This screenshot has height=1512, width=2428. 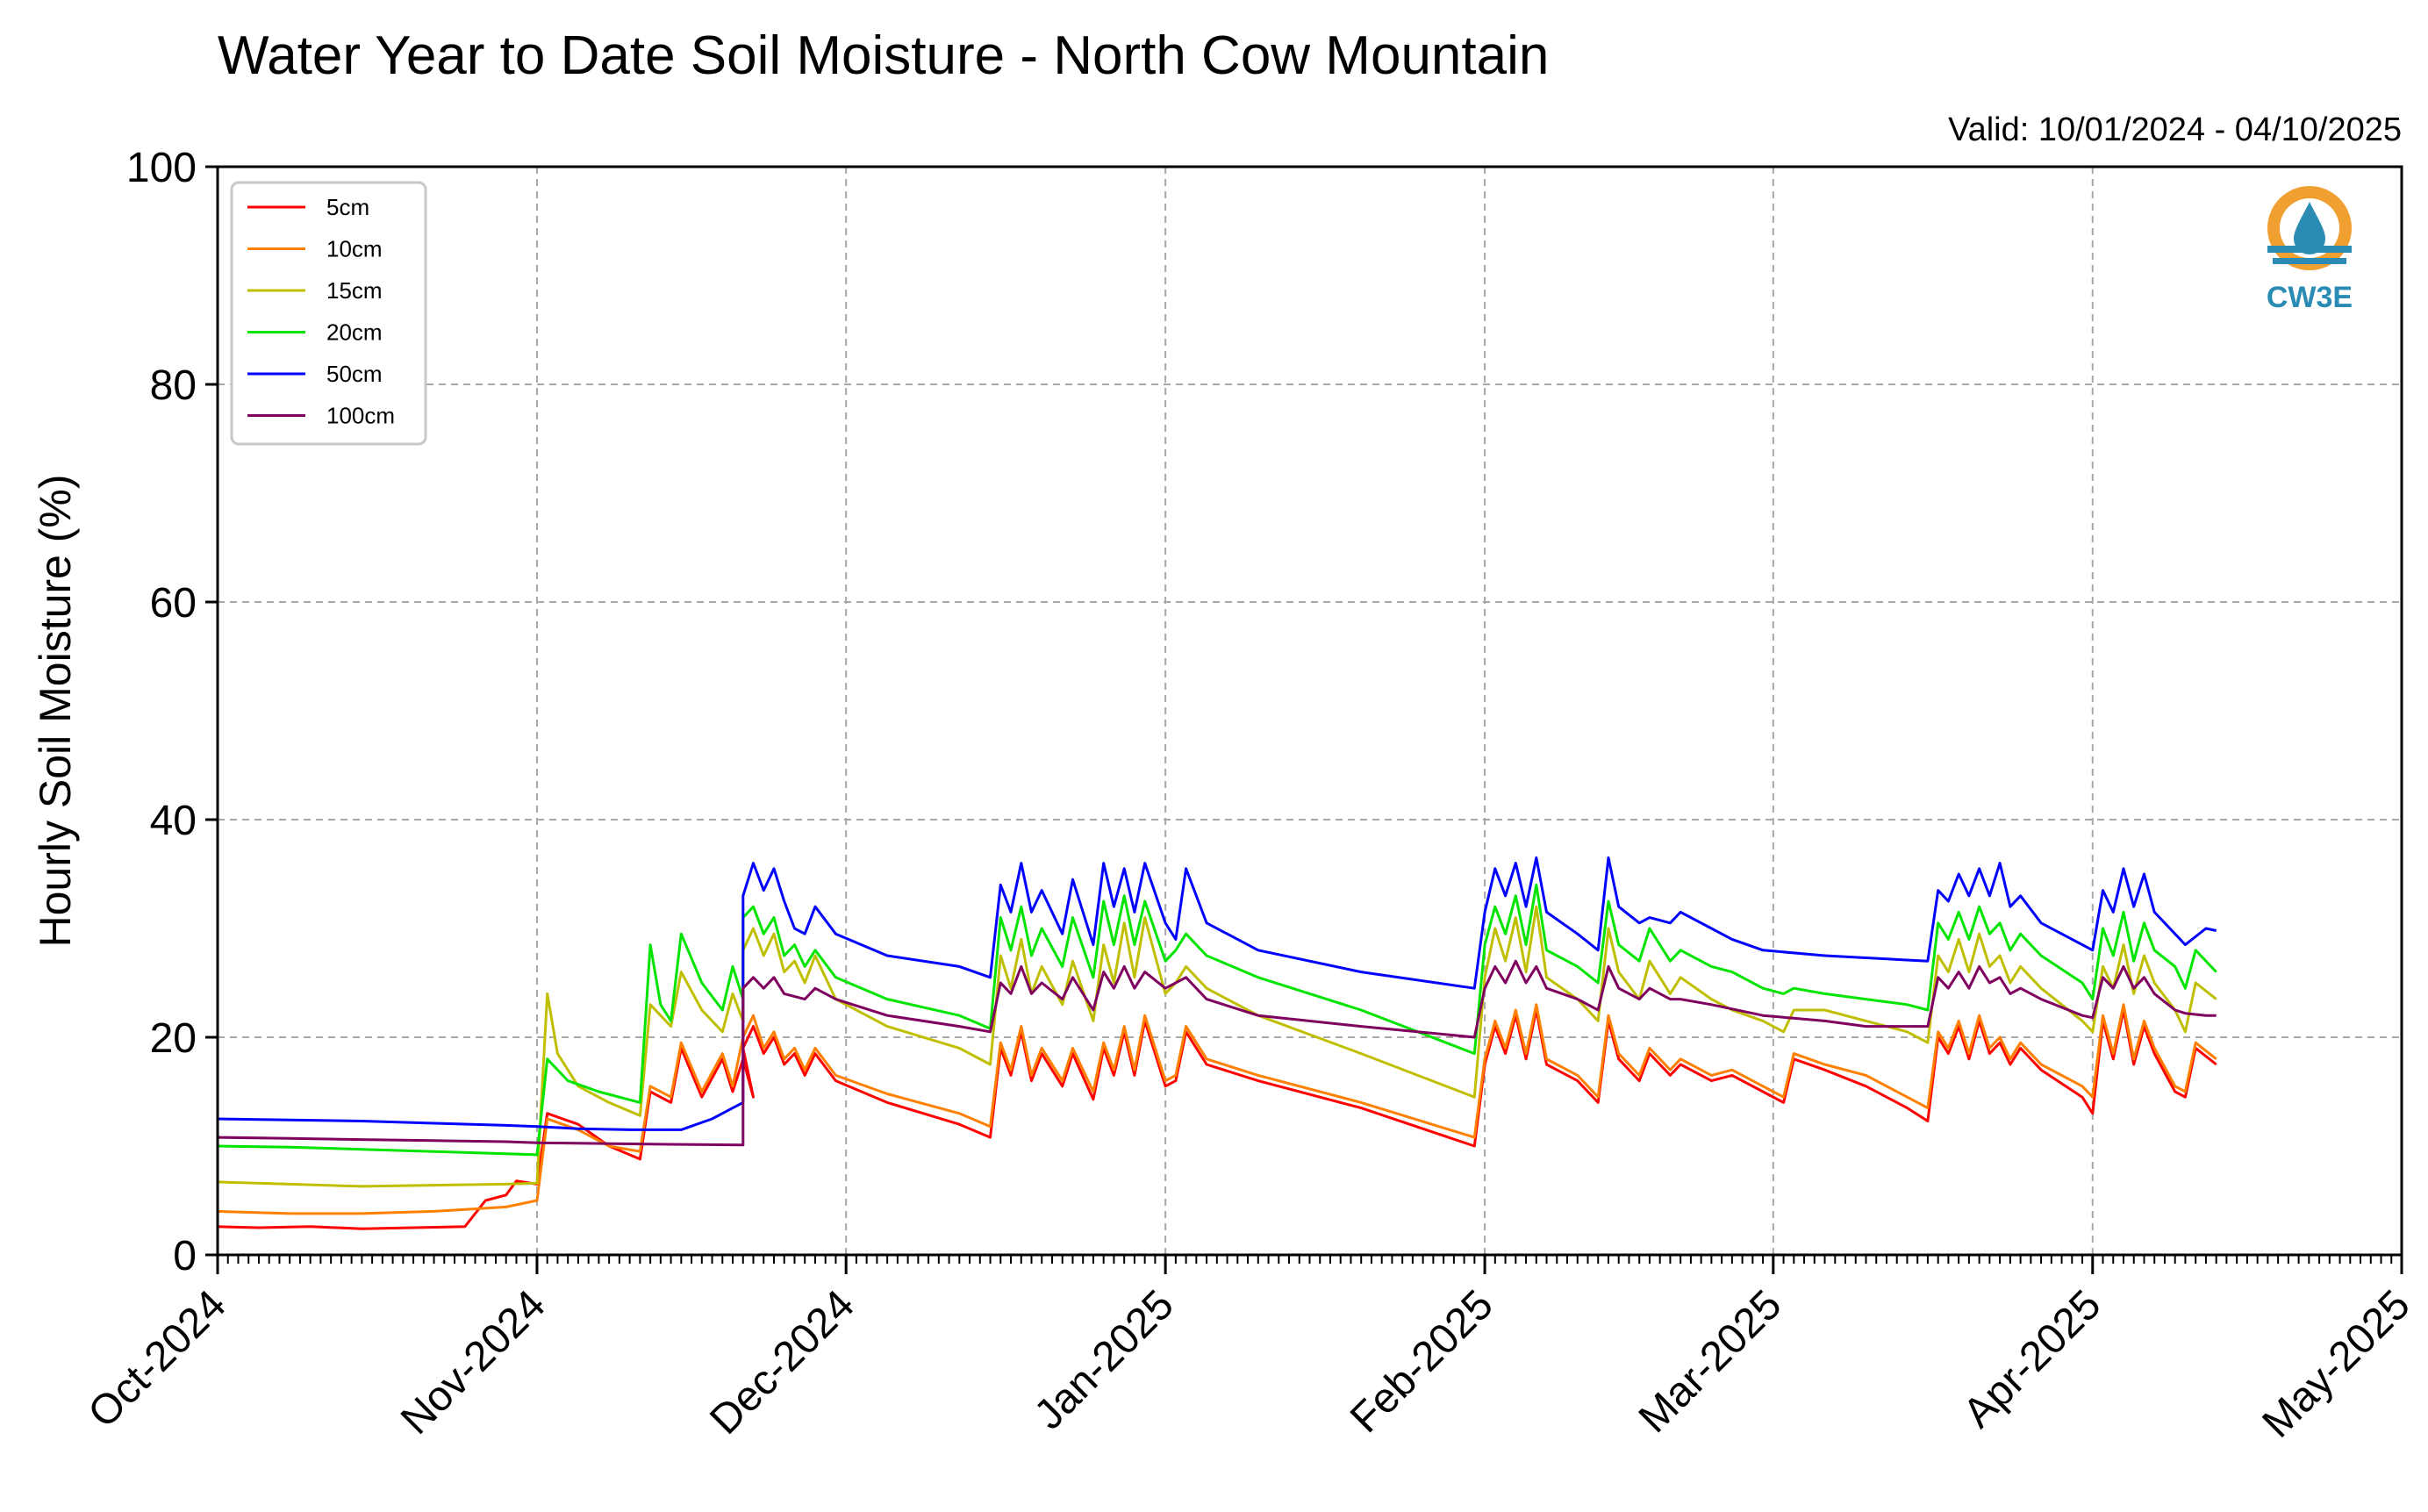 What do you see at coordinates (354, 374) in the screenshot?
I see `legend-label: 50cm` at bounding box center [354, 374].